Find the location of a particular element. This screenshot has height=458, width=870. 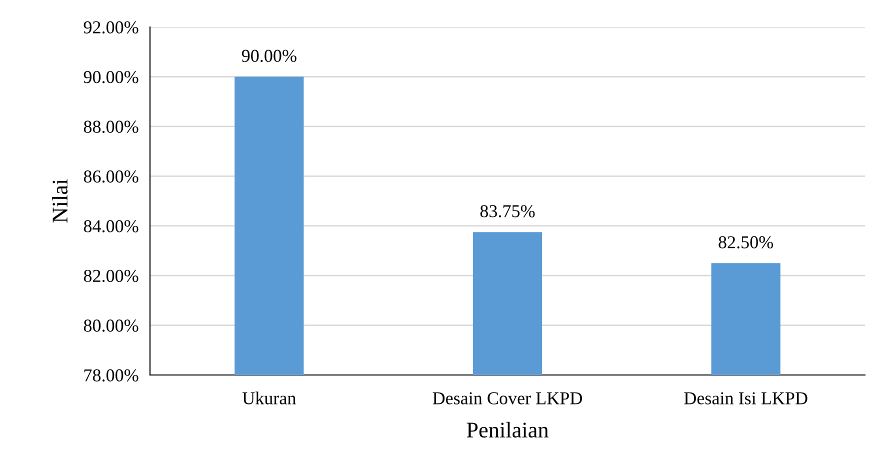

data-label: 82.50% is located at coordinates (746, 242).